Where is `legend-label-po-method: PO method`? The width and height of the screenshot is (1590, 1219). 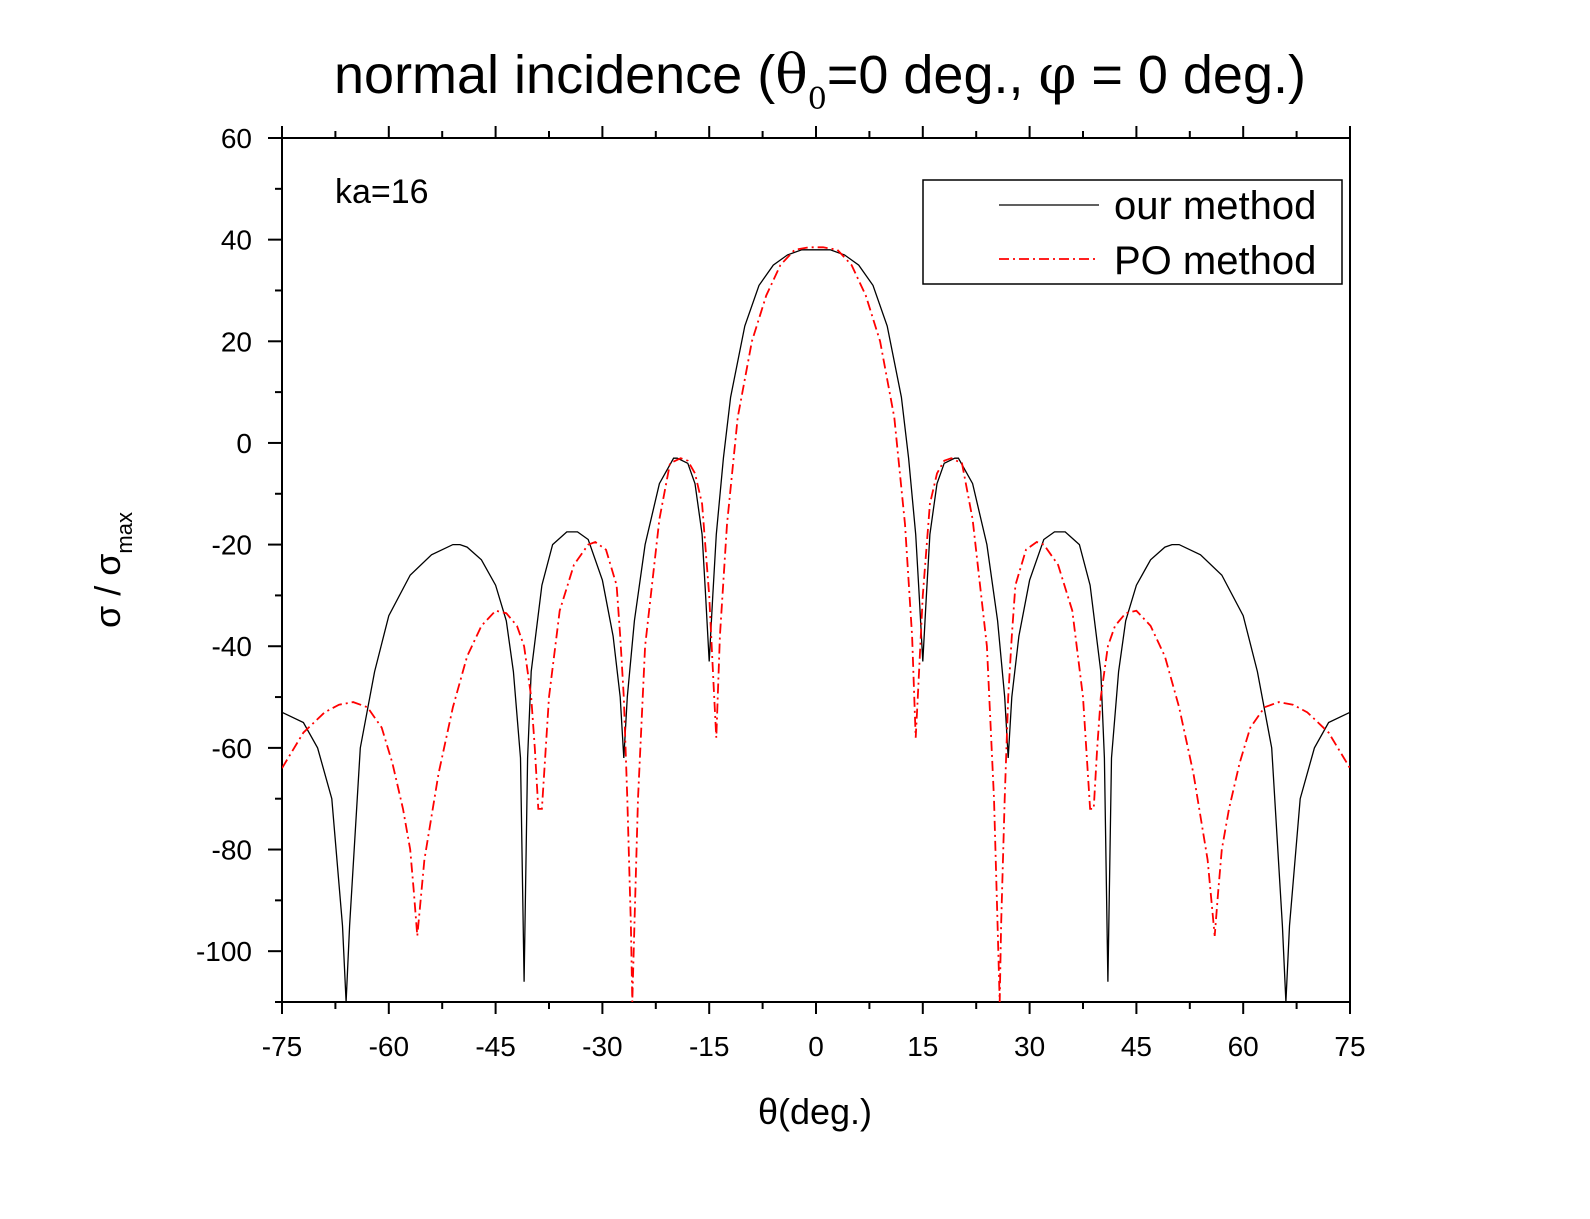 legend-label-po-method: PO method is located at coordinates (1215, 261).